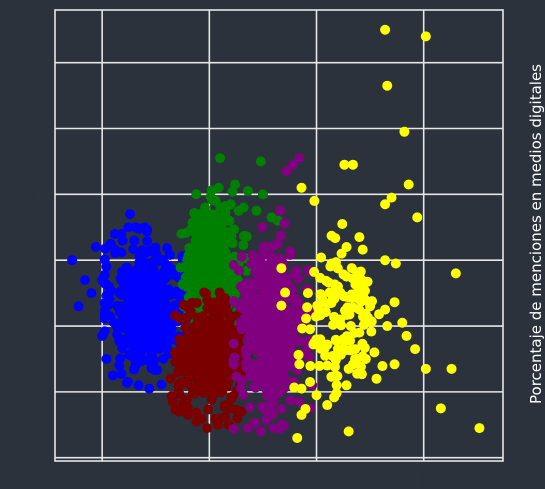 The width and height of the screenshot is (545, 489). Describe the element at coordinates (261, 481) in the screenshot. I see `x-tick-labels: -0.5 0.0 0.5 1.0` at that location.